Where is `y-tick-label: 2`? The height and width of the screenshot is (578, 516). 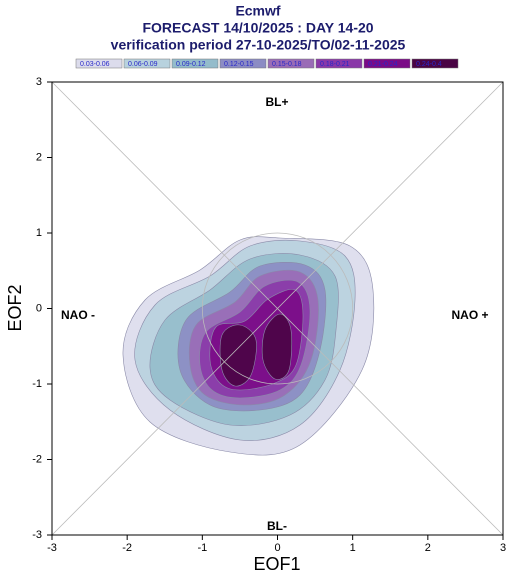
y-tick-label: 2 is located at coordinates (39, 157).